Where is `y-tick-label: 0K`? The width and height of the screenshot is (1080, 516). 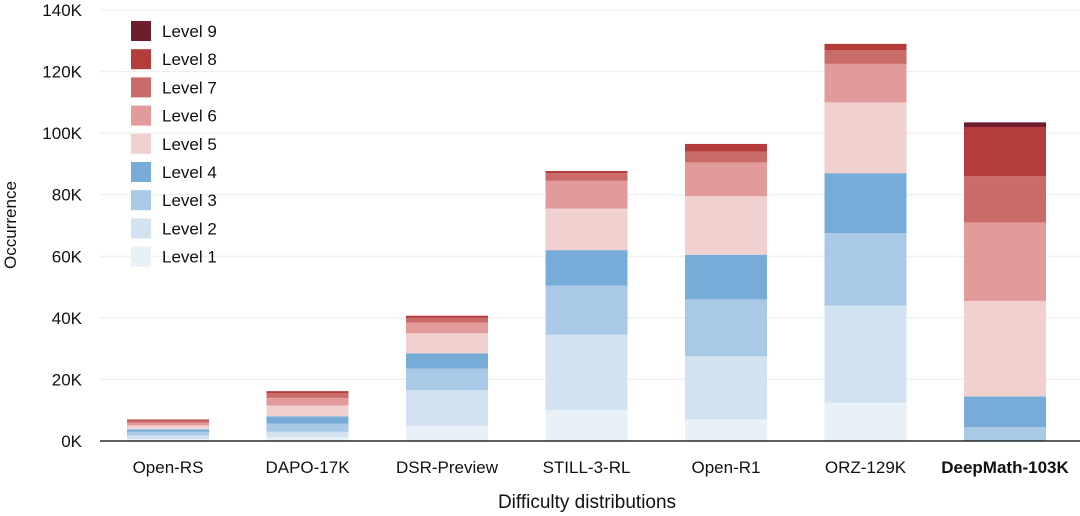 y-tick-label: 0K is located at coordinates (71, 441).